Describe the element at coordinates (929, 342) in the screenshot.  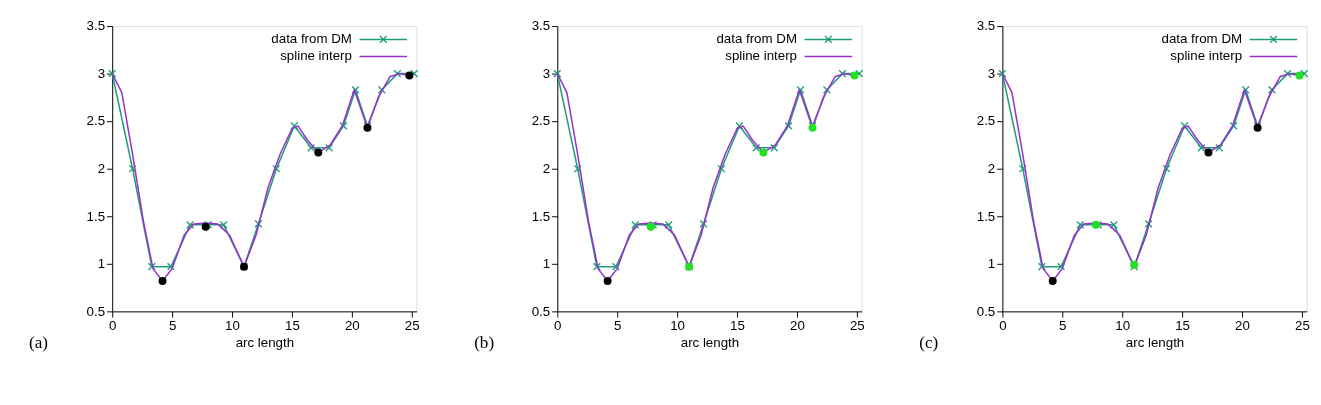
I see `text: (c)` at that location.